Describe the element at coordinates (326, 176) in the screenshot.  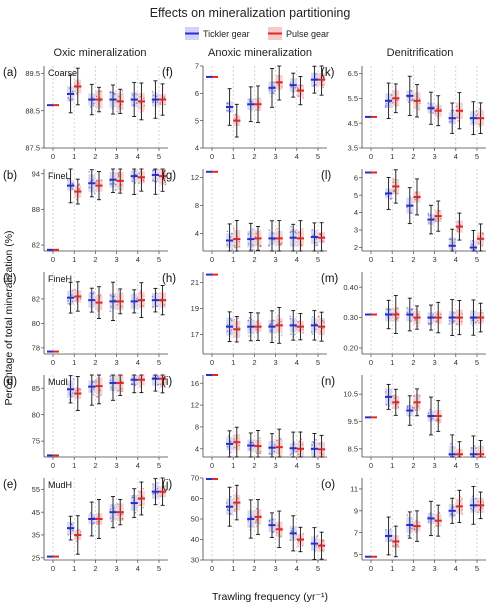
I see `panel-label: (l)` at that location.